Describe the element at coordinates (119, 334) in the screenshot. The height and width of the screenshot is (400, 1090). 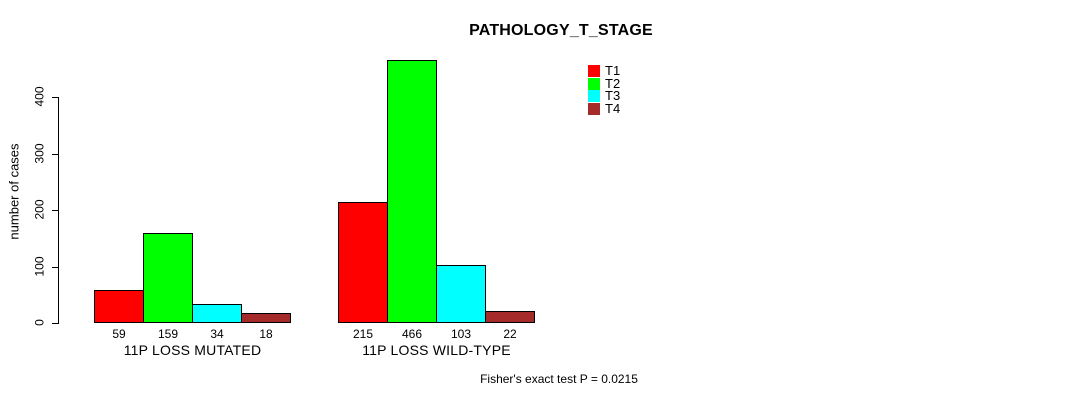
I see `bar-value-label: 59` at that location.